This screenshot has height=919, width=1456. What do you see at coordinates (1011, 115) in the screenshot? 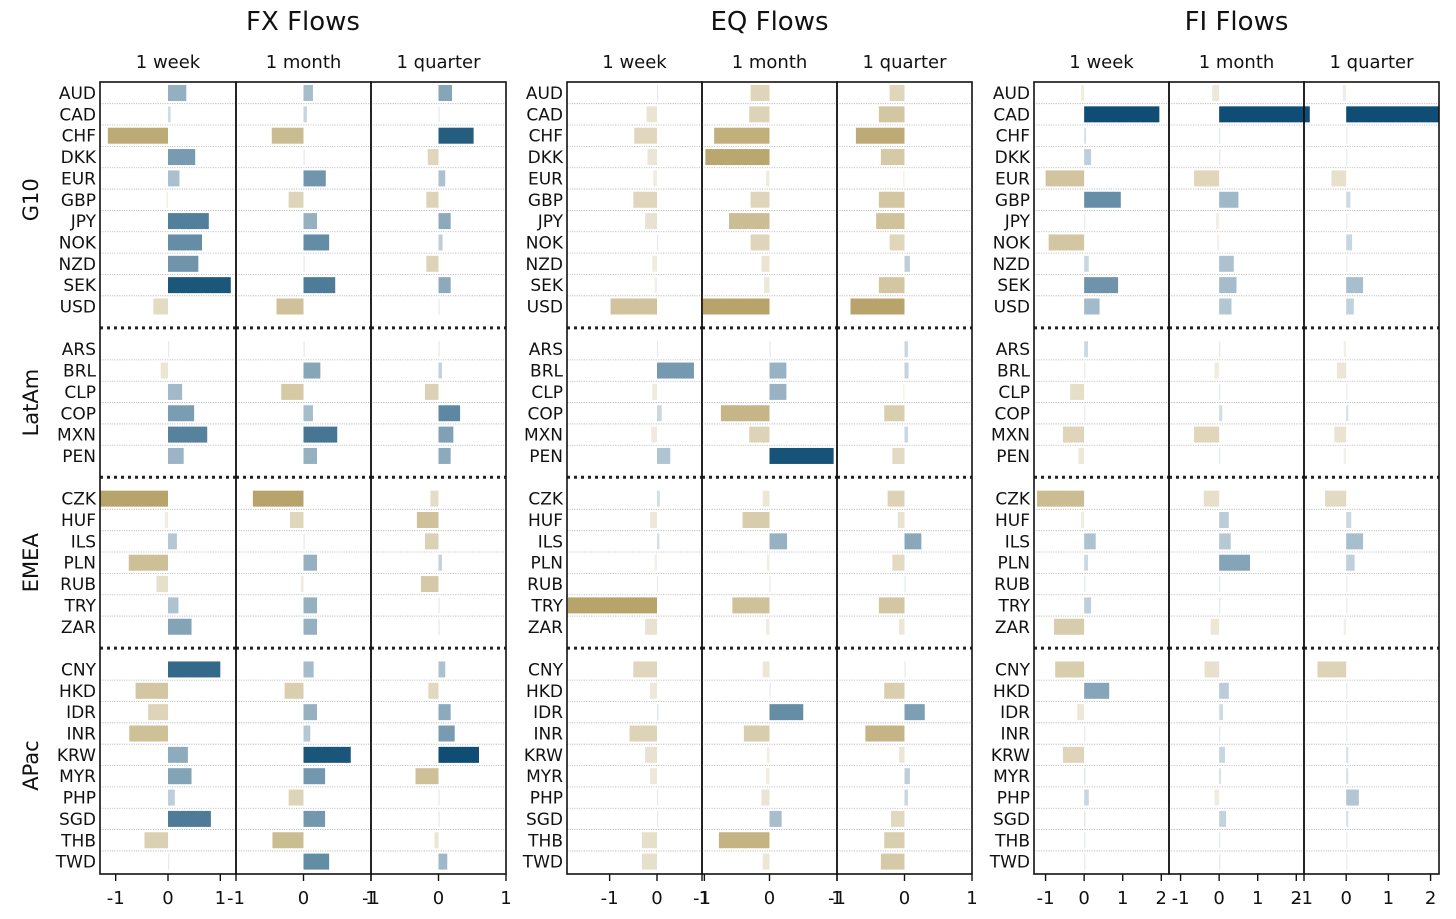
I see `currency-label: CAD` at bounding box center [1011, 115].